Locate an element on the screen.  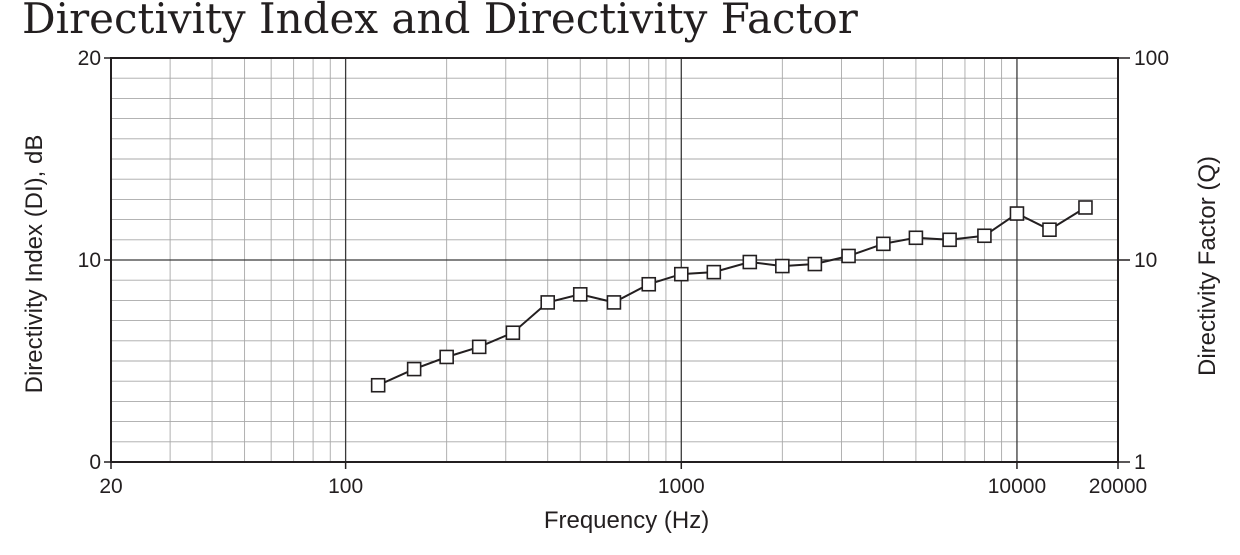
x-tick-label: 100 is located at coordinates (345, 486).